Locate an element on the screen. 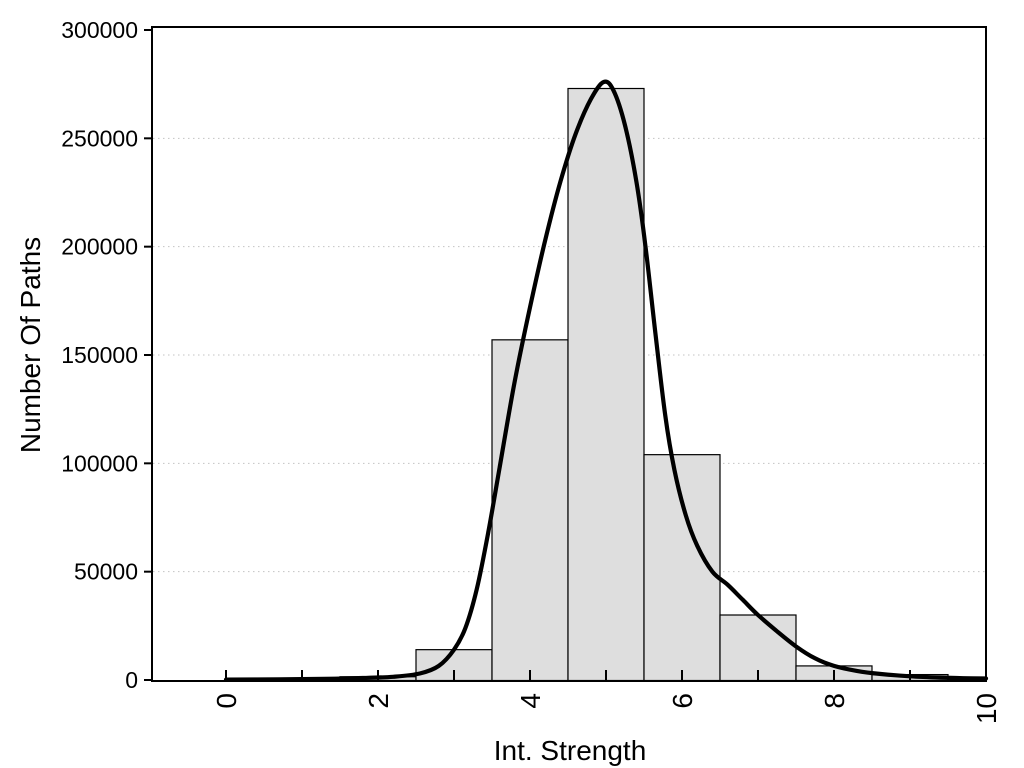 The width and height of the screenshot is (1024, 768). x-tick-label: 2 is located at coordinates (378, 701).